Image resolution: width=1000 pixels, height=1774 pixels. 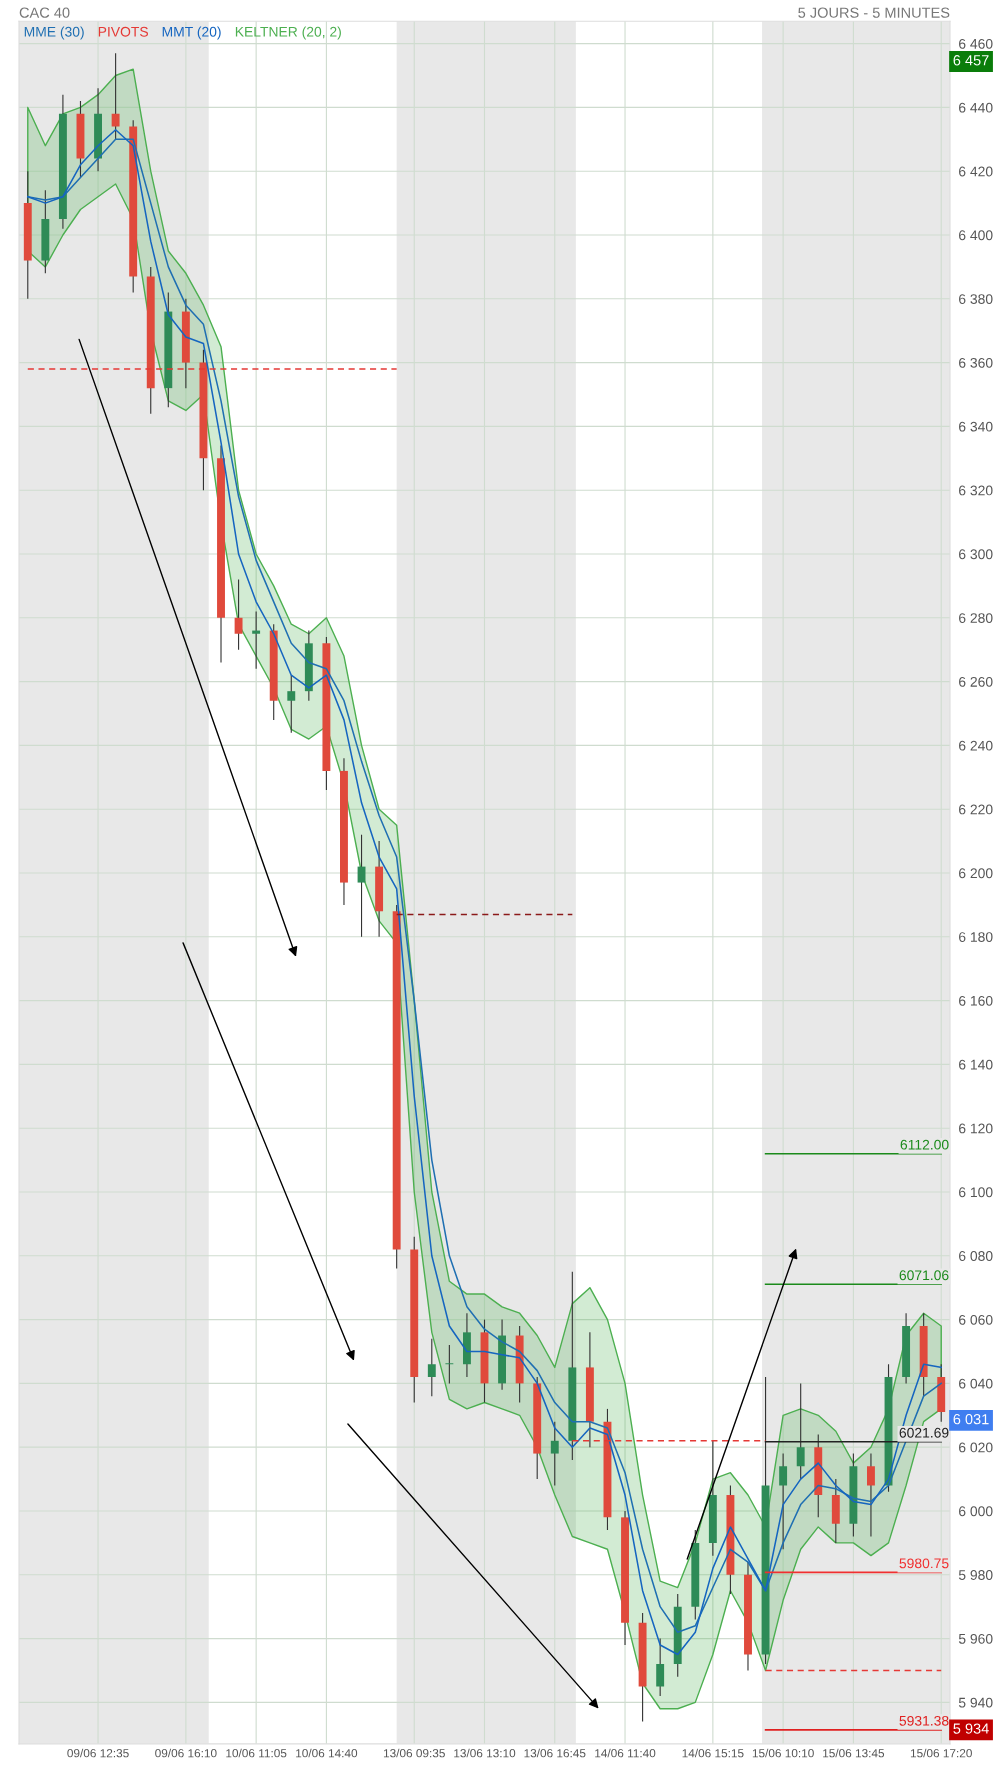 What do you see at coordinates (976, 937) in the screenshot?
I see `y-tick-label: 6 180` at bounding box center [976, 937].